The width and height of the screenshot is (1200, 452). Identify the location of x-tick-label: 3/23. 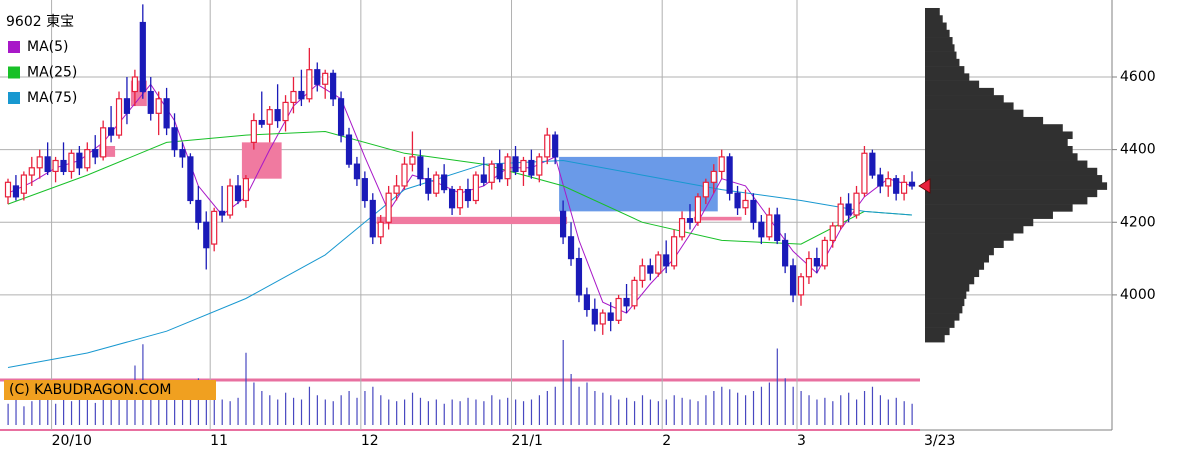
(939, 441).